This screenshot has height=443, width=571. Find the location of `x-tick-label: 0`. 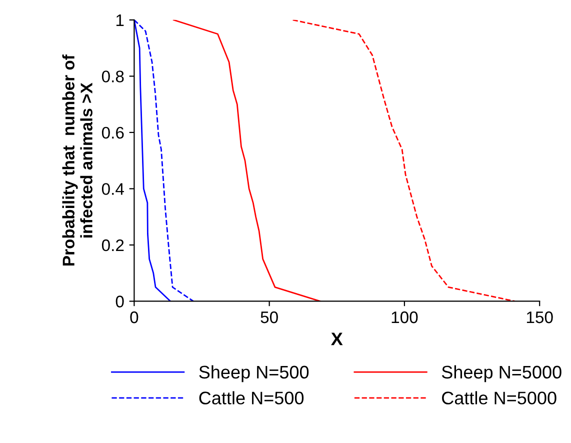

x-tick-label: 0 is located at coordinates (134, 317).